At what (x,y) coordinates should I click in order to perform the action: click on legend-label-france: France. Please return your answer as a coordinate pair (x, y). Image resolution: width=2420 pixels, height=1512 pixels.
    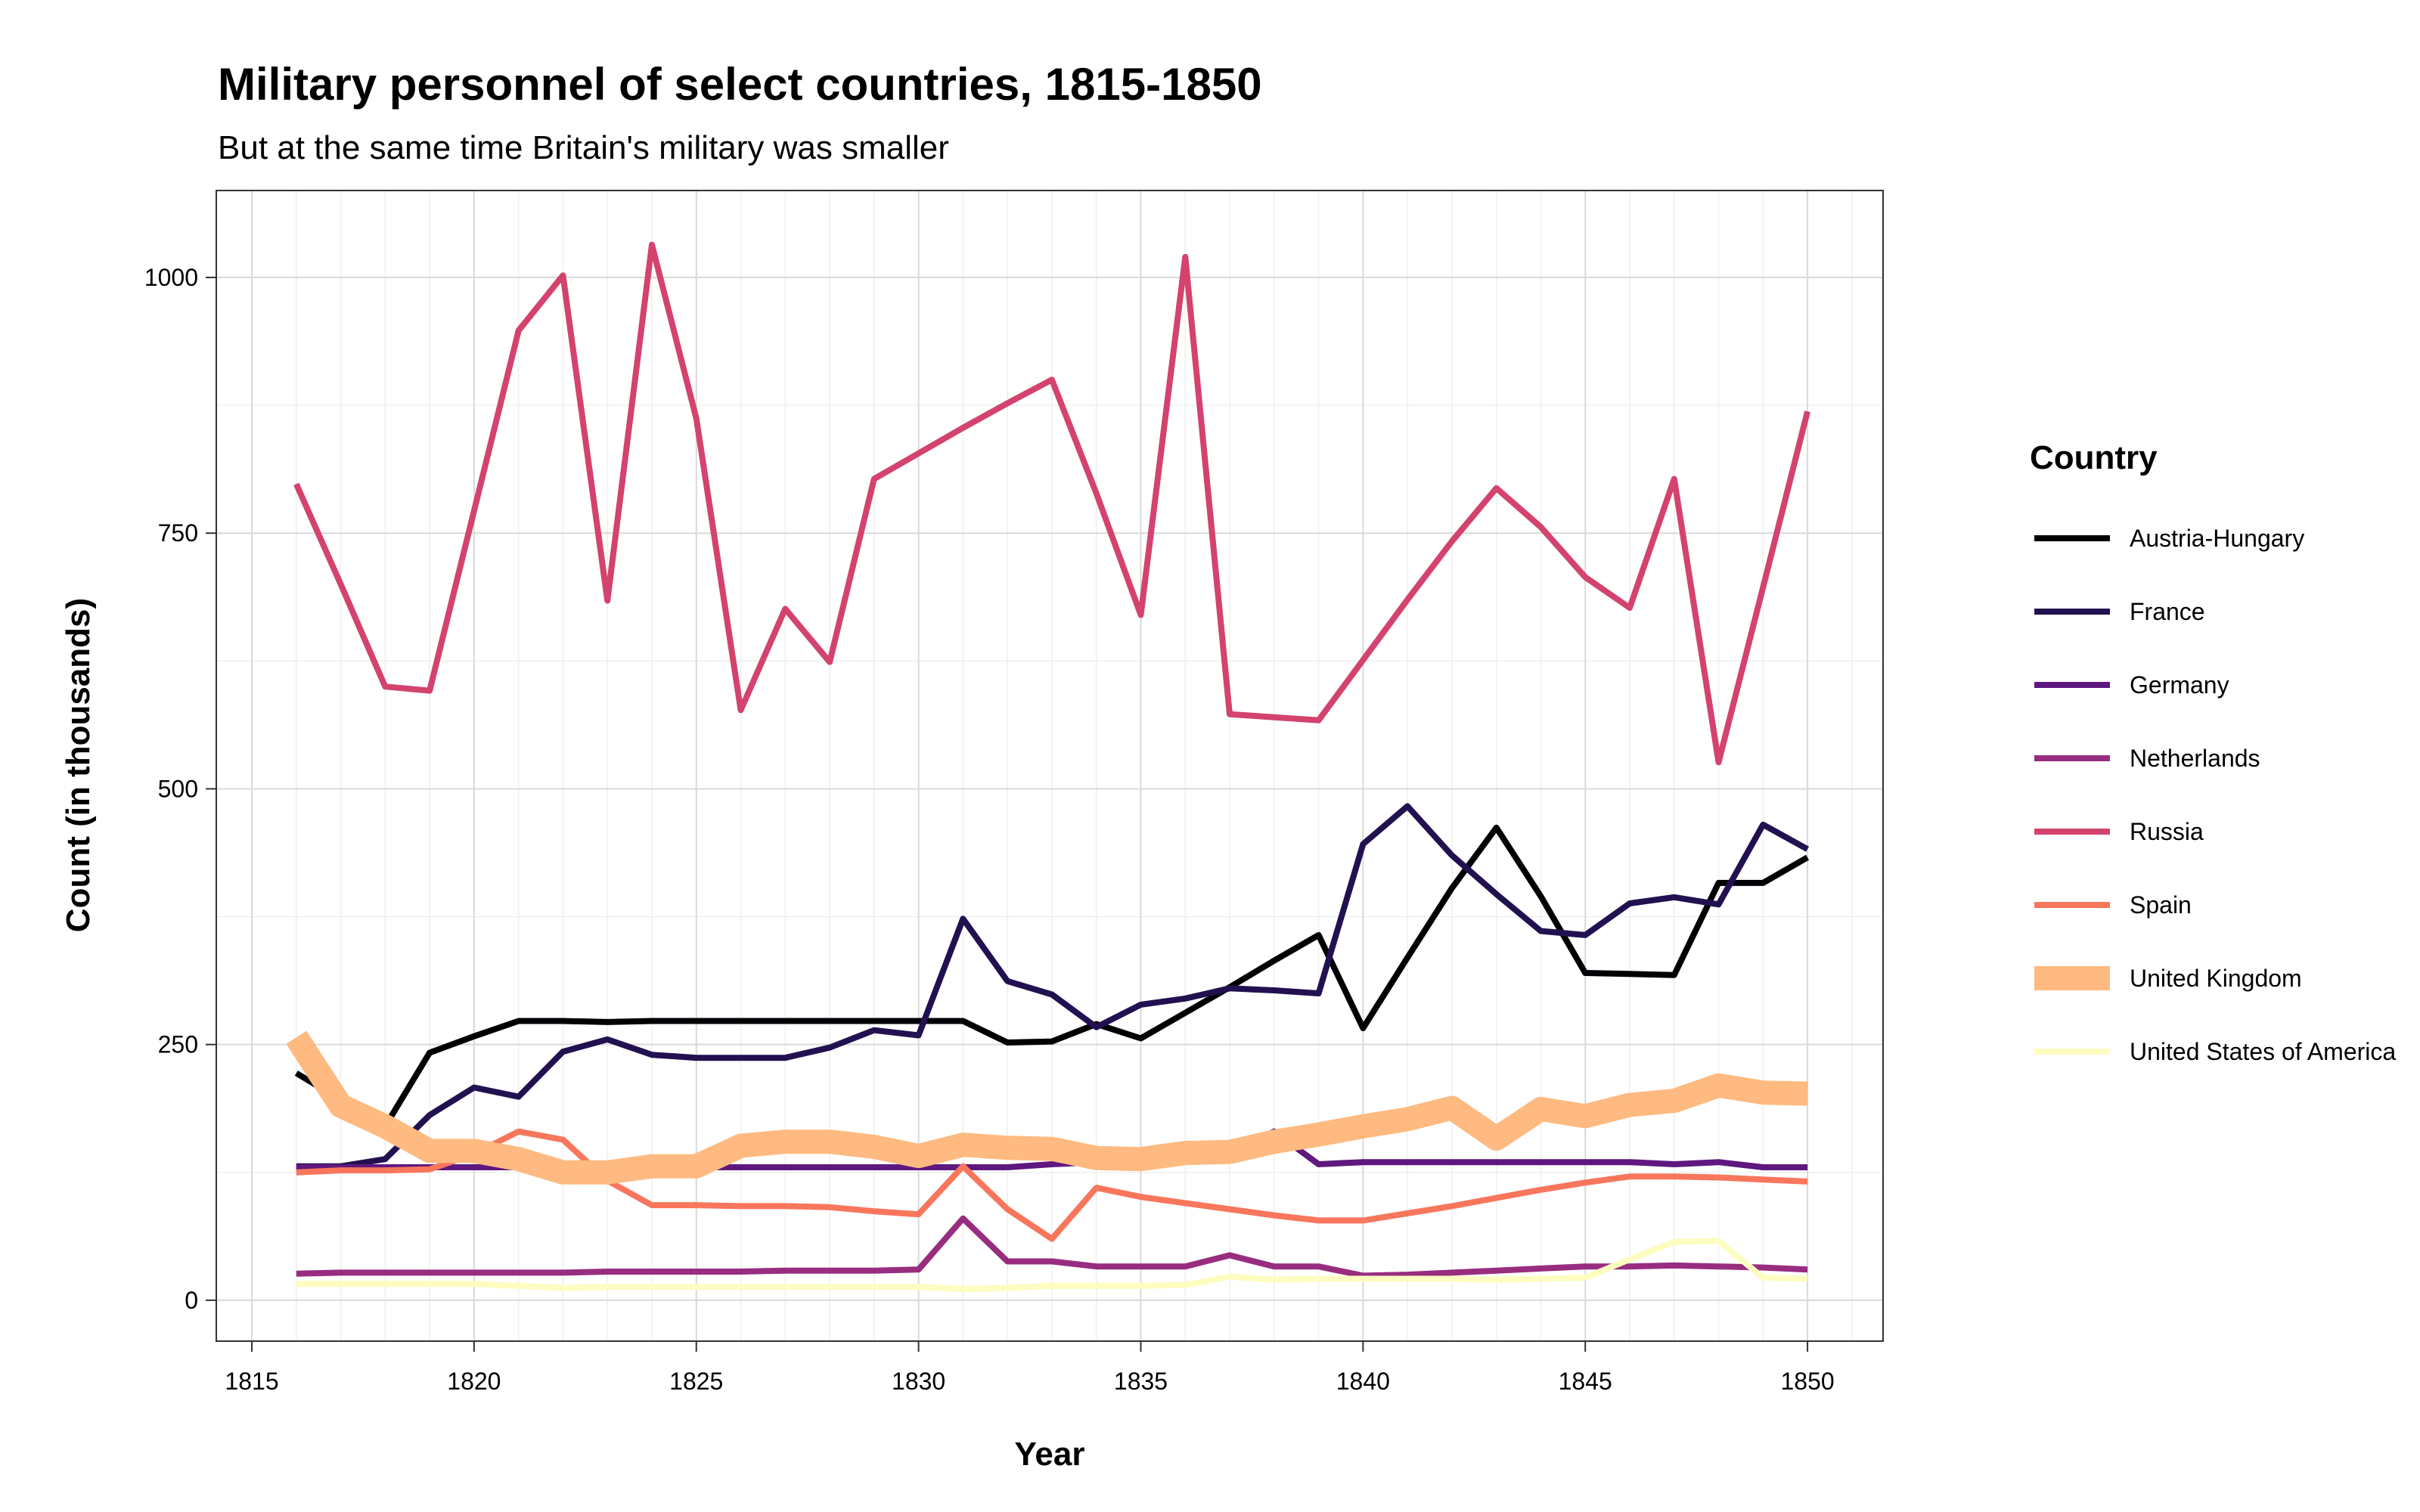
    Looking at the image, I should click on (2167, 611).